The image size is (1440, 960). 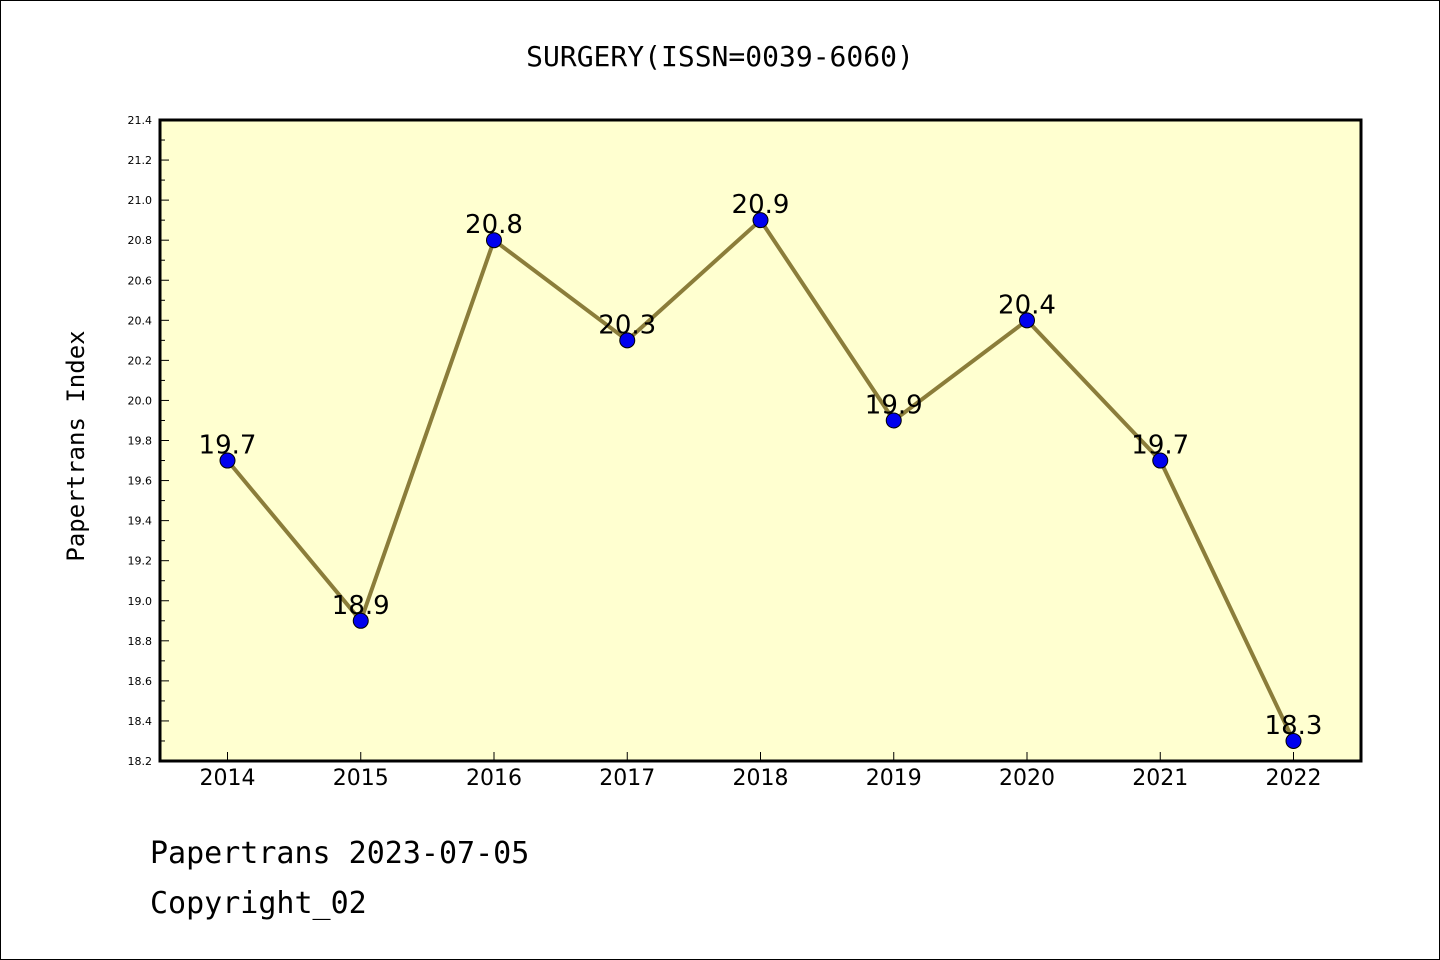 What do you see at coordinates (76, 445) in the screenshot?
I see `y-axis-label: Papertrans Index` at bounding box center [76, 445].